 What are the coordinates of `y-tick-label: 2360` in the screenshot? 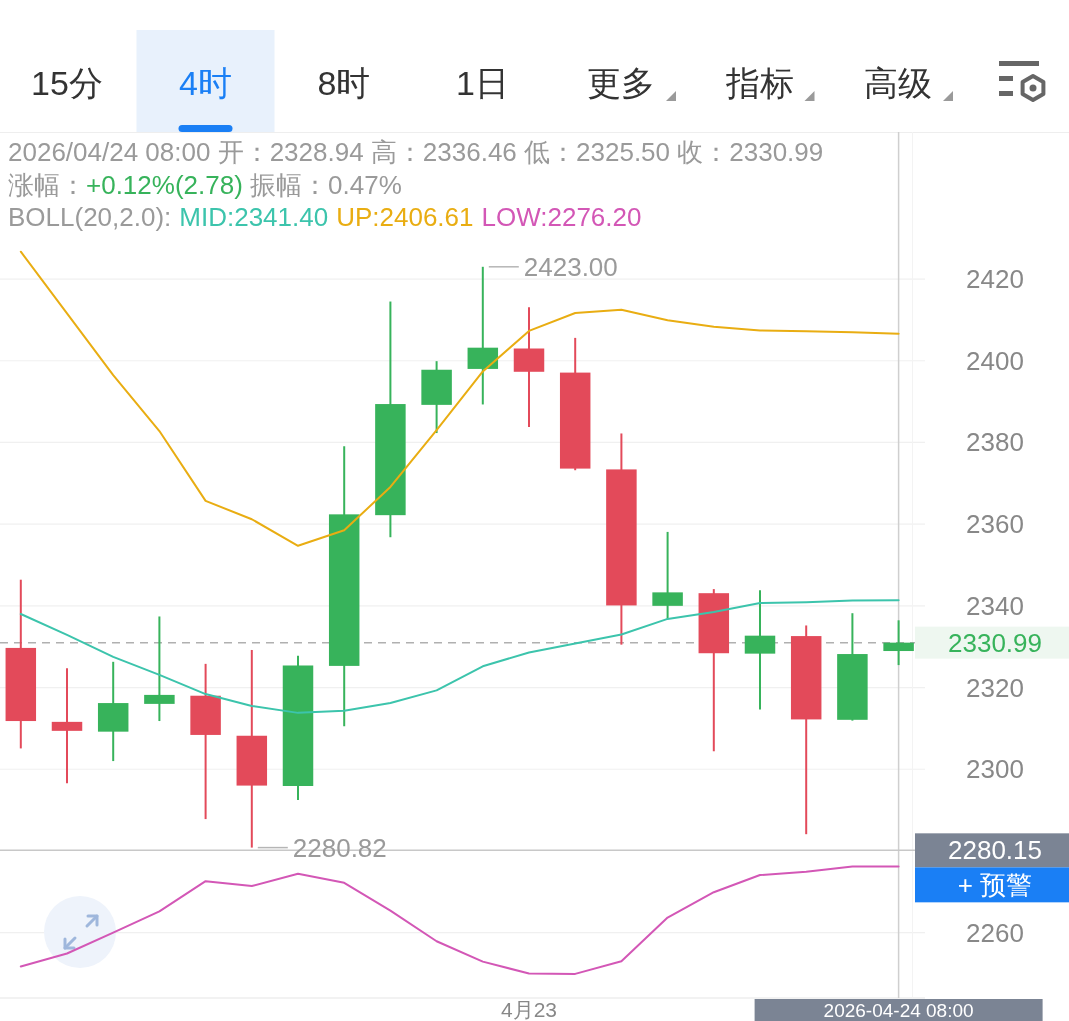 It's located at (995, 524).